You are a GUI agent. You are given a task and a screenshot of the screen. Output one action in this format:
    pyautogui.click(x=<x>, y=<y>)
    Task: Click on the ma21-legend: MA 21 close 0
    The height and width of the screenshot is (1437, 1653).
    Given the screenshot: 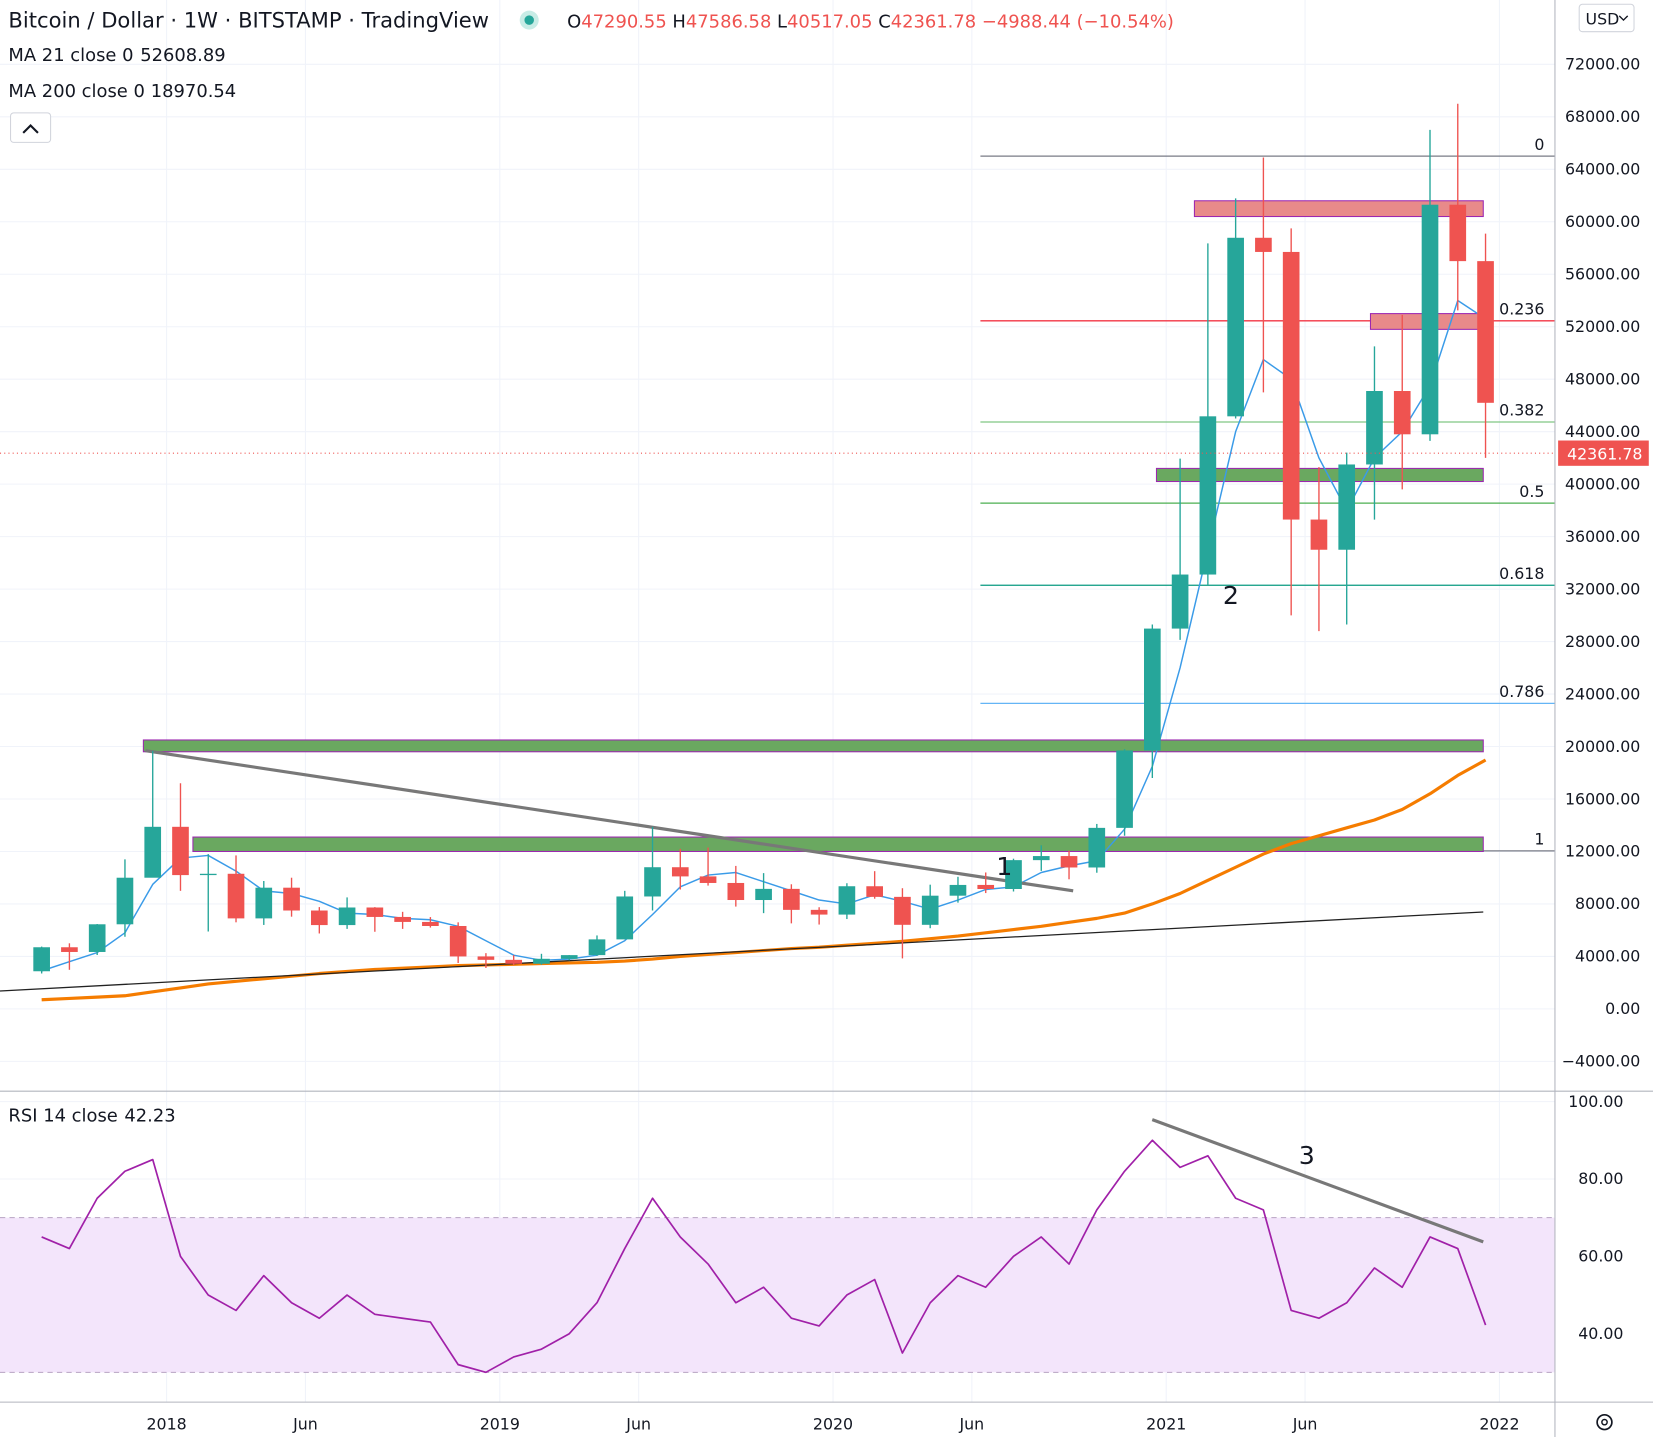 What is the action you would take?
    pyautogui.click(x=70, y=55)
    